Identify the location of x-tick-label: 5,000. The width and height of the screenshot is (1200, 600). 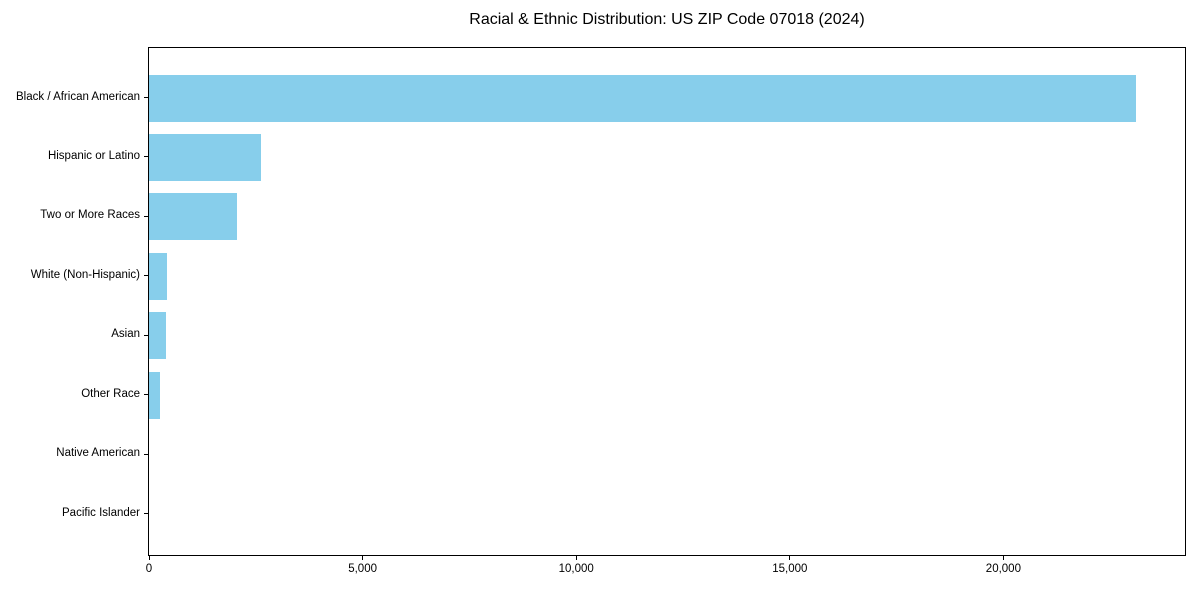
(362, 569).